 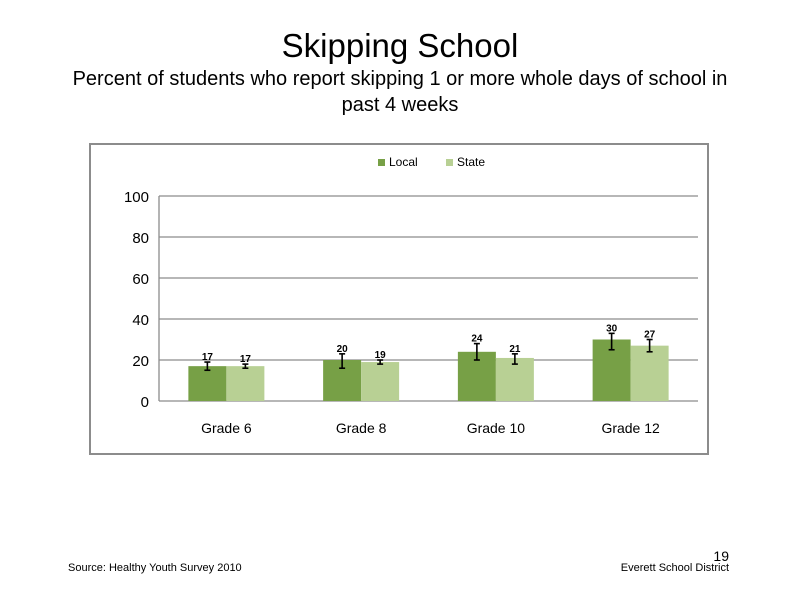 I want to click on x-tick-label: Grade 12, so click(x=630, y=428).